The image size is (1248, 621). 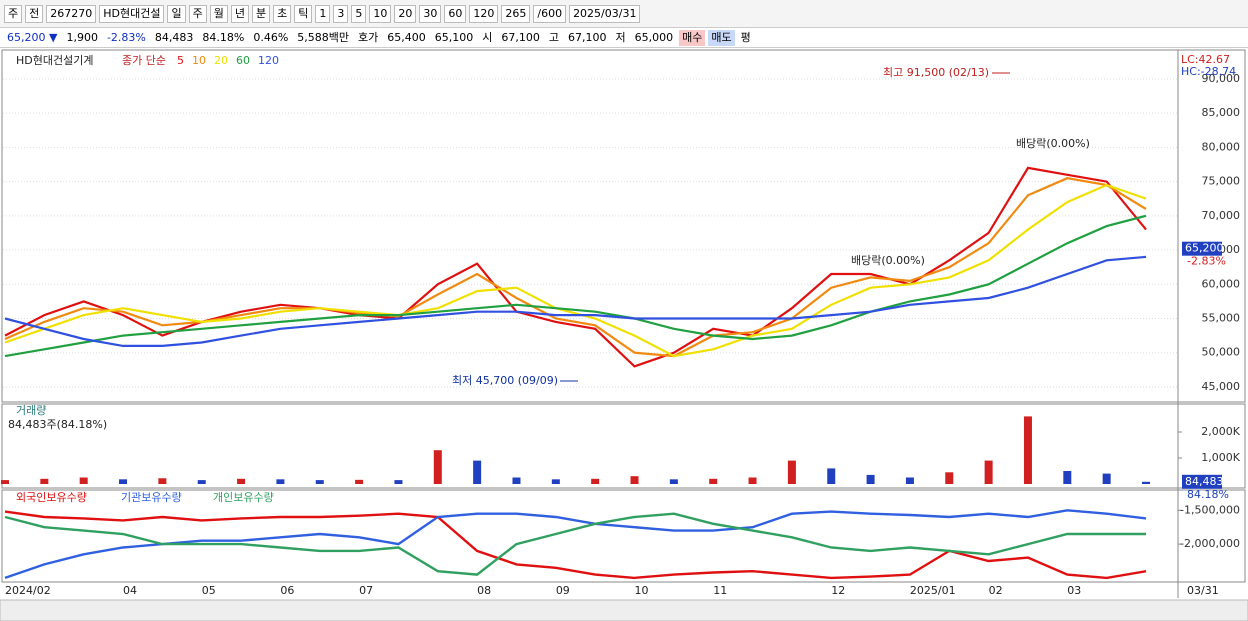 I want to click on toolbar-item: HD현대건설, so click(x=132, y=13).